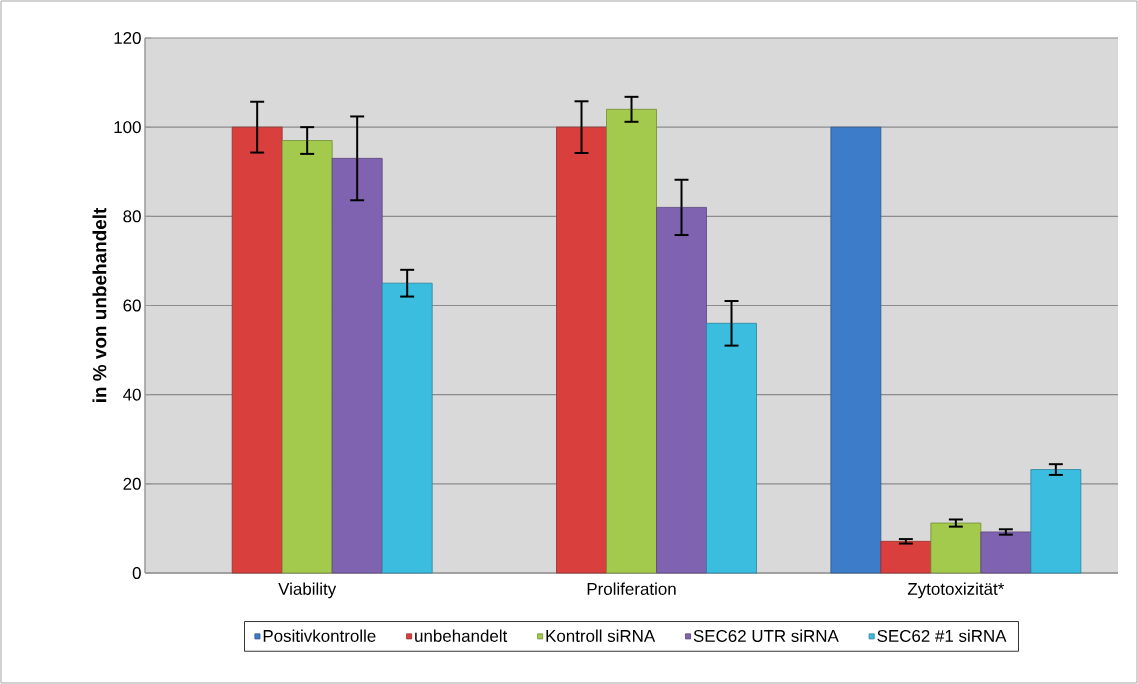  I want to click on legend-label: unbehandelt, so click(461, 635).